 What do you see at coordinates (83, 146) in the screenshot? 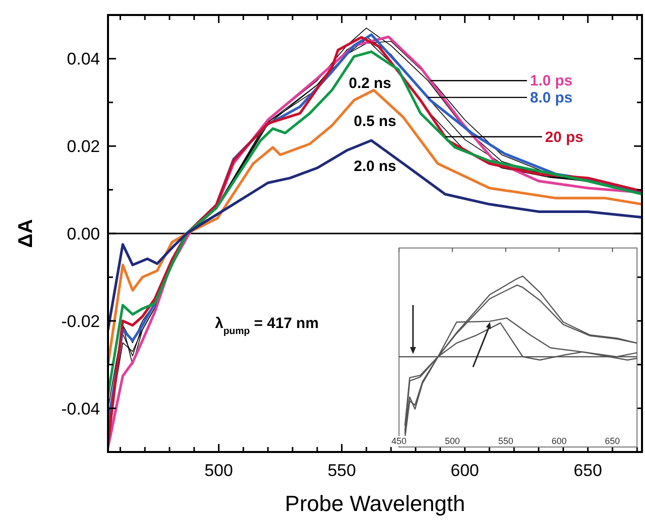
I see `y-tick-label: 0.02` at bounding box center [83, 146].